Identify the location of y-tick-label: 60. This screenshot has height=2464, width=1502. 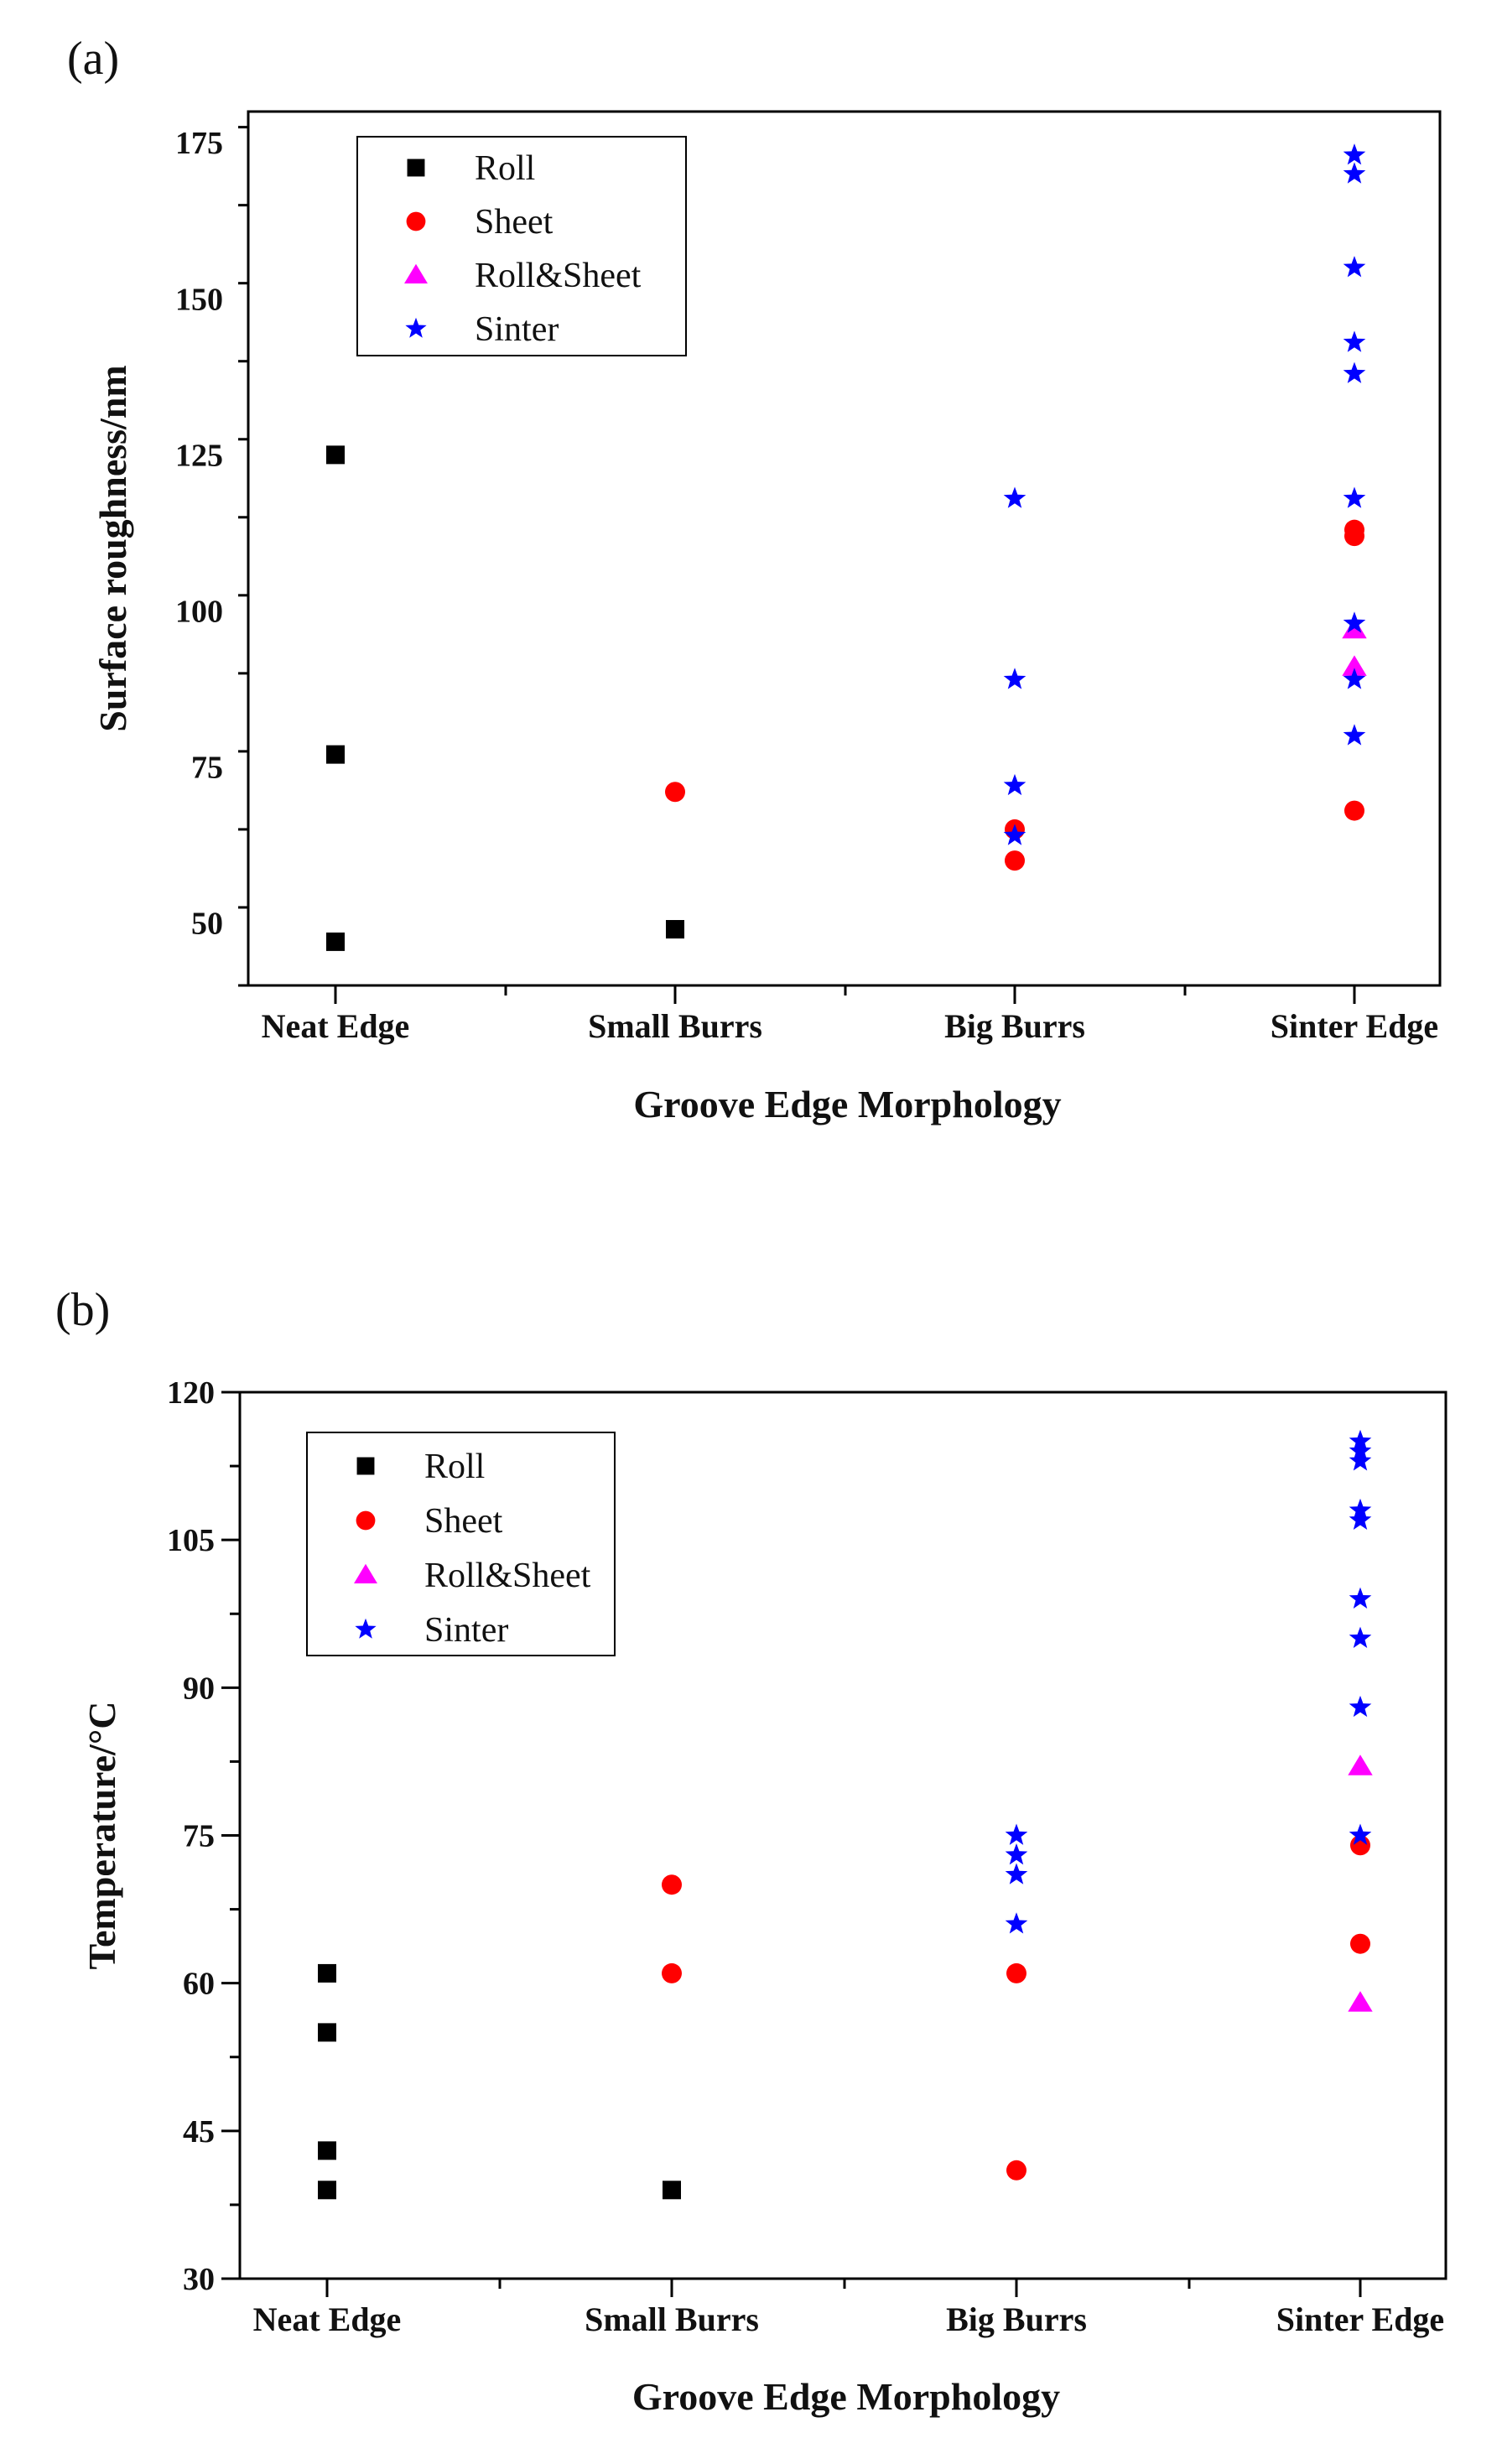
(199, 1984).